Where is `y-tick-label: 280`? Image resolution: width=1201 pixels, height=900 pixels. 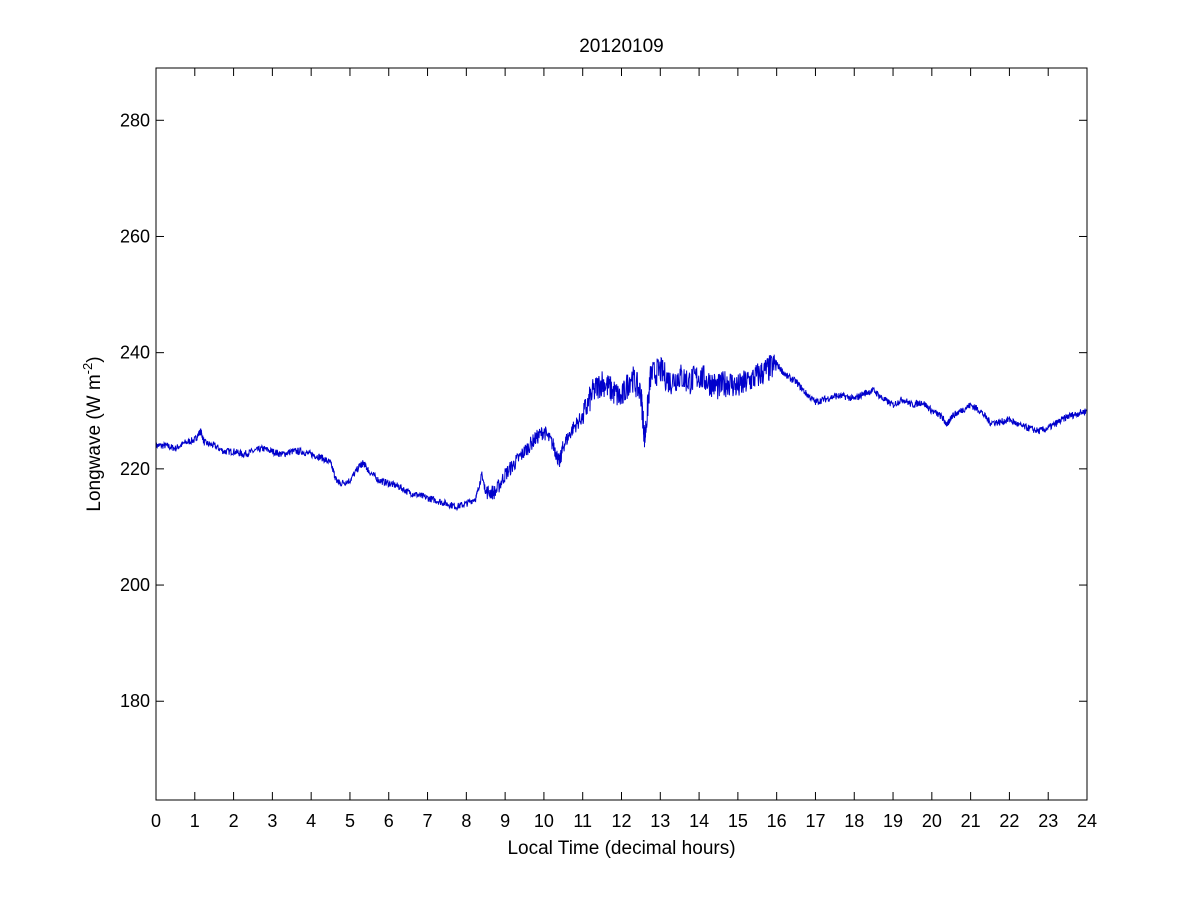
y-tick-label: 280 is located at coordinates (135, 120).